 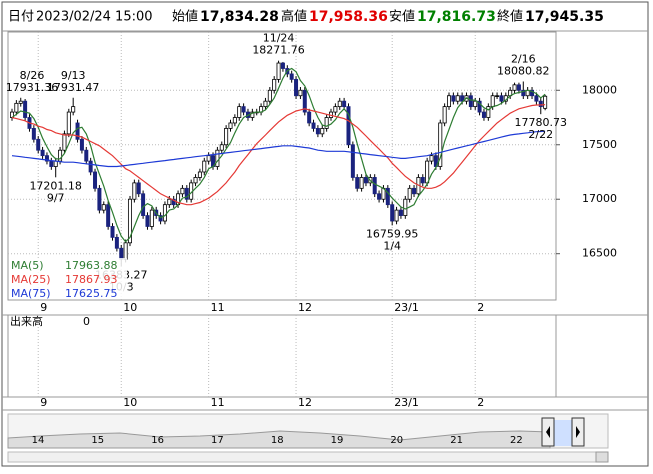 What do you see at coordinates (406, 307) in the screenshot?
I see `x-tick-label: 23/1` at bounding box center [406, 307].